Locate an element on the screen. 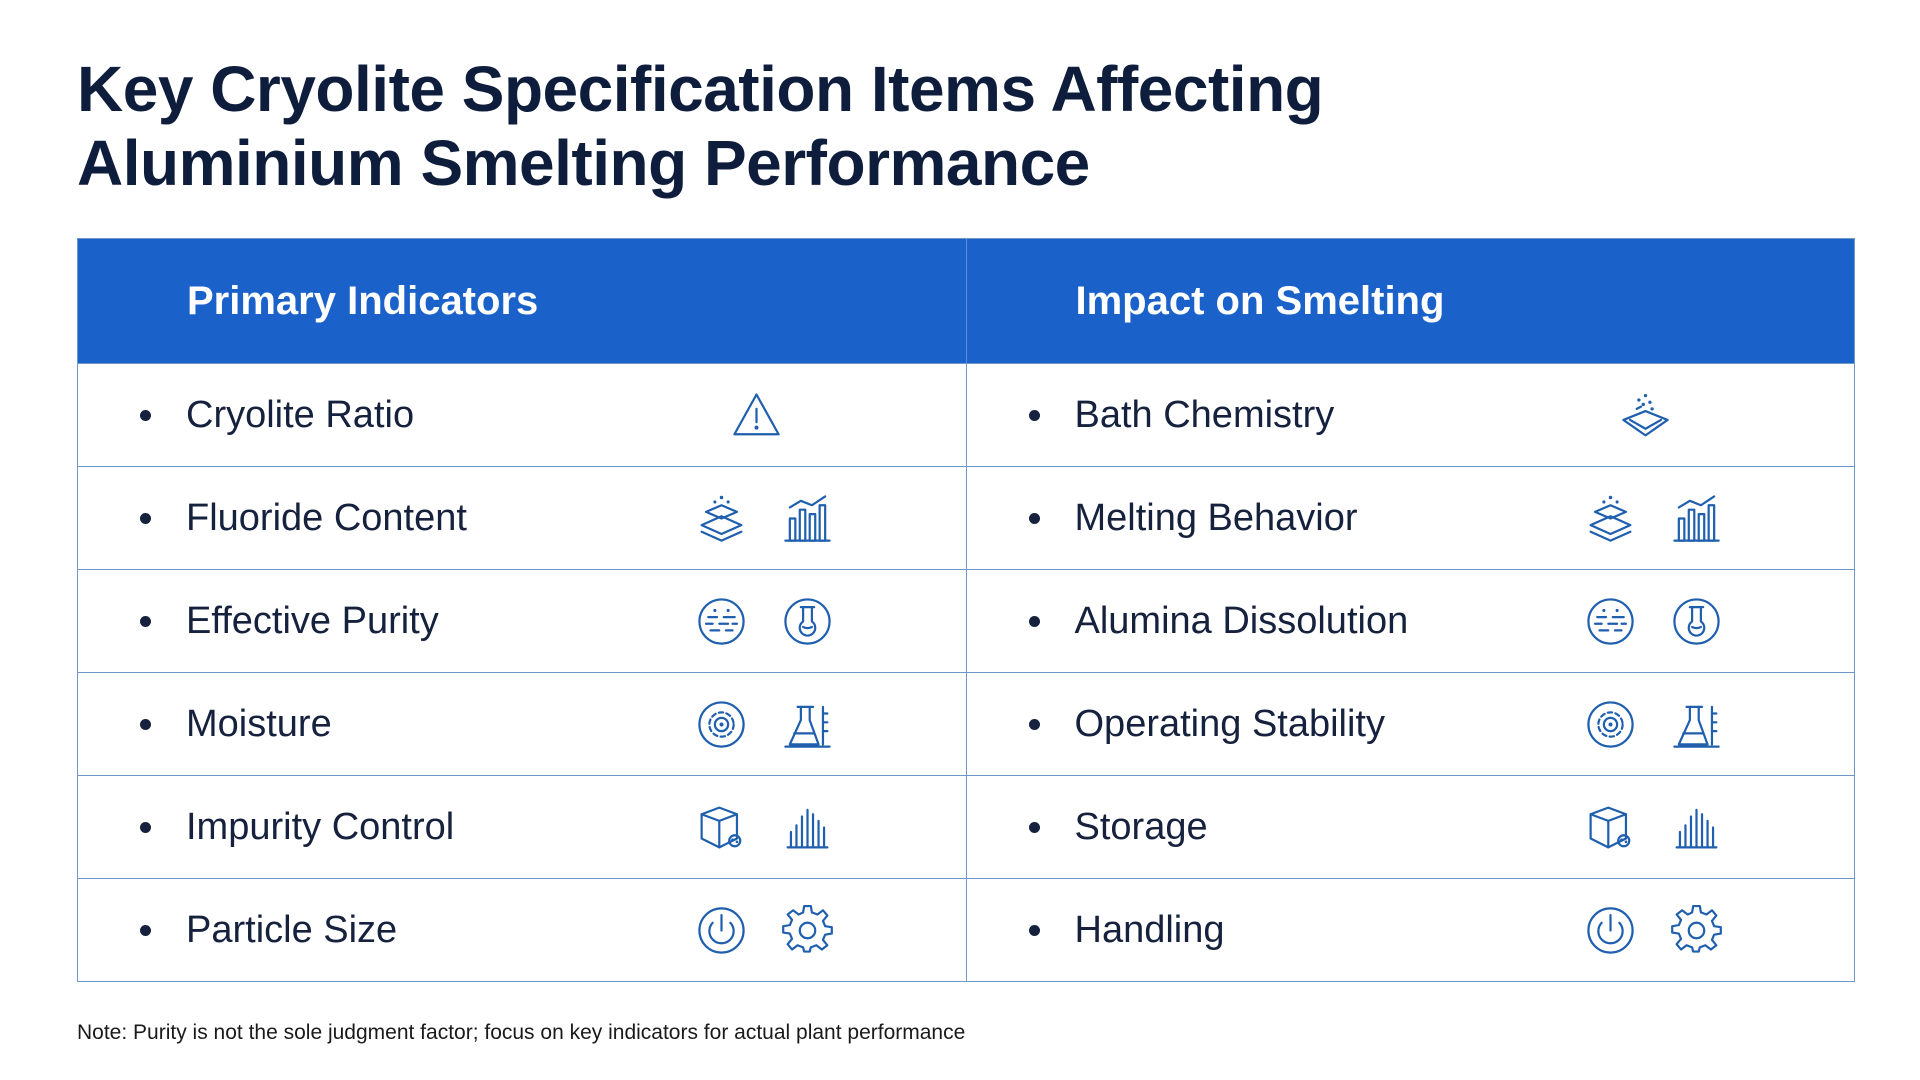 The width and height of the screenshot is (1920, 1080). header-primary-indicators: Primary Indicators is located at coordinates (363, 300).